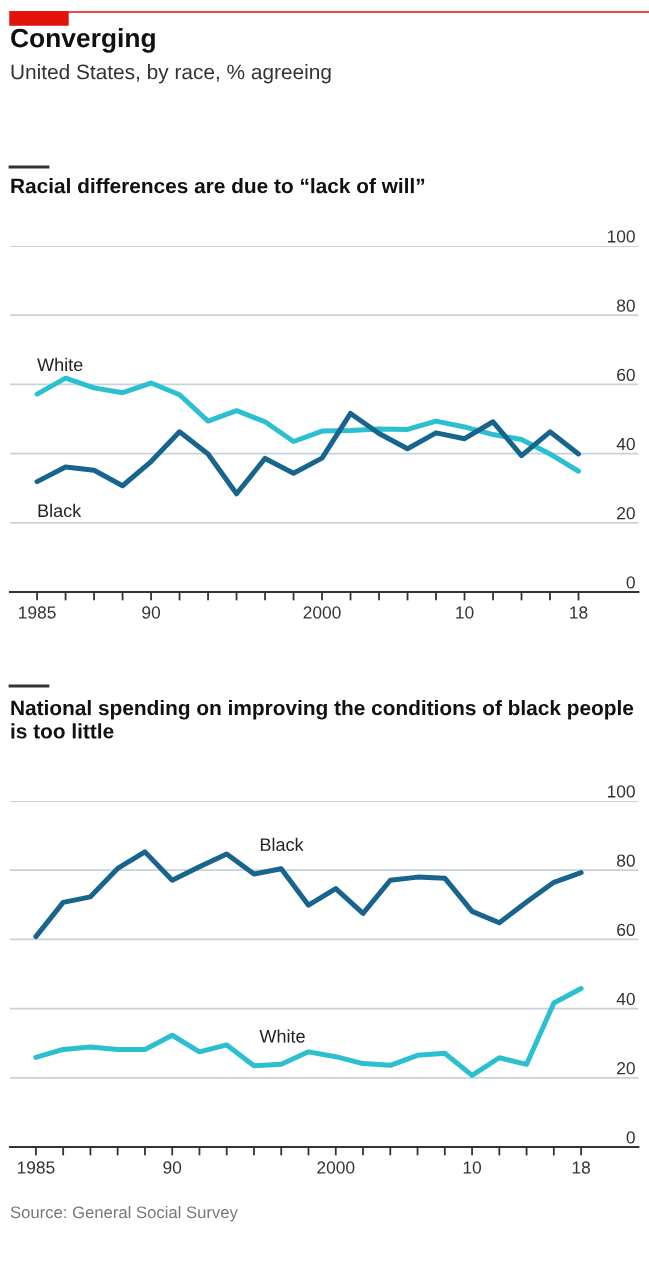 This screenshot has width=649, height=1283. Describe the element at coordinates (322, 719) in the screenshot. I see `chart-title: National spending on improving the conditions of black people is too little` at that location.